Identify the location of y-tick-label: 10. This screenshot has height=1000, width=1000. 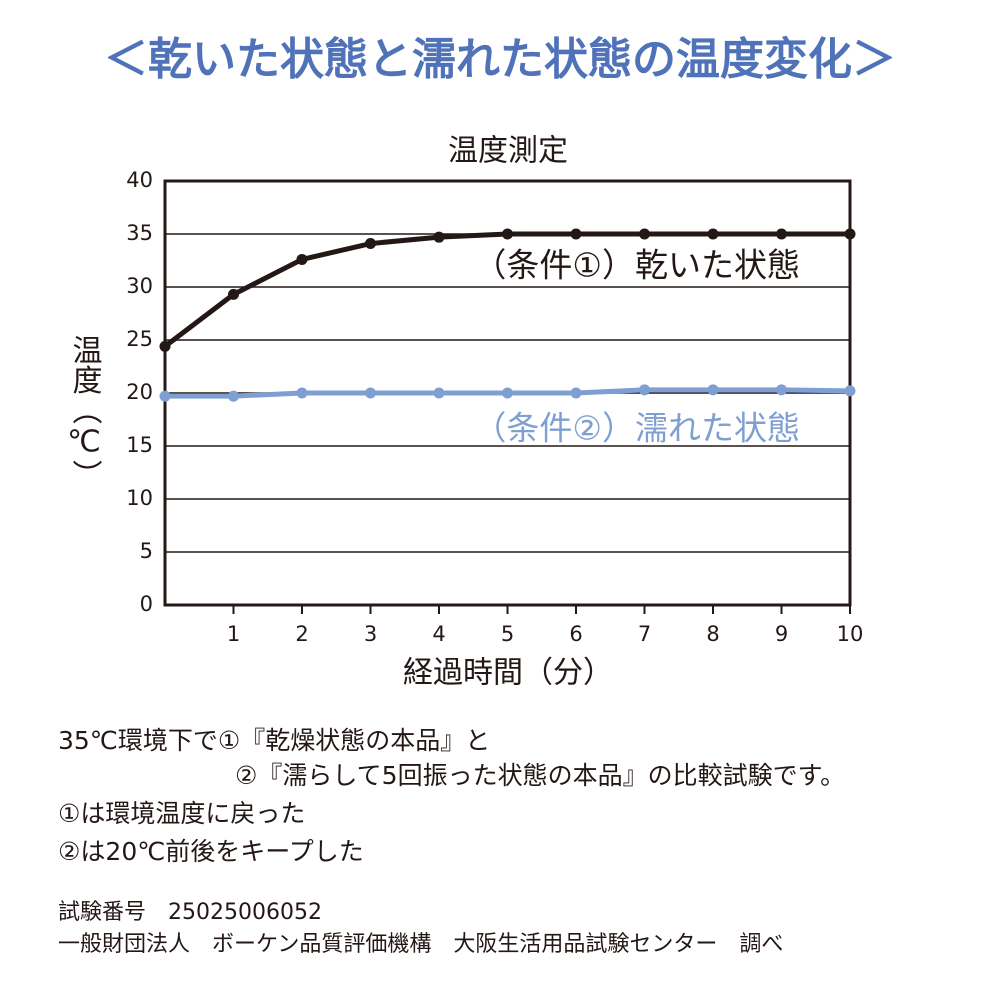
(139, 498).